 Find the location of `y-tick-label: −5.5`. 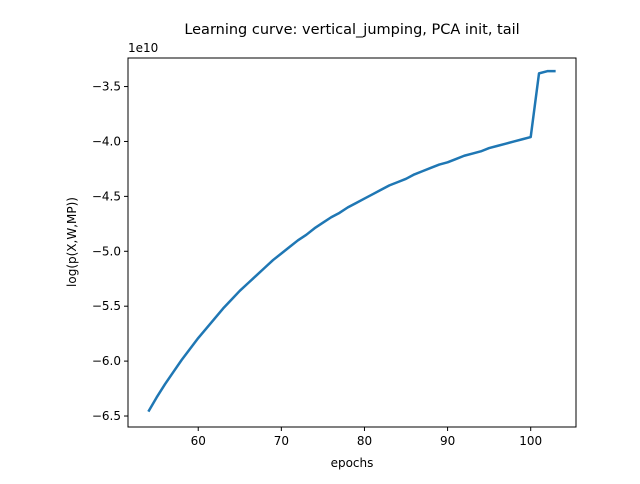

y-tick-label: −5.5 is located at coordinates (106, 306).